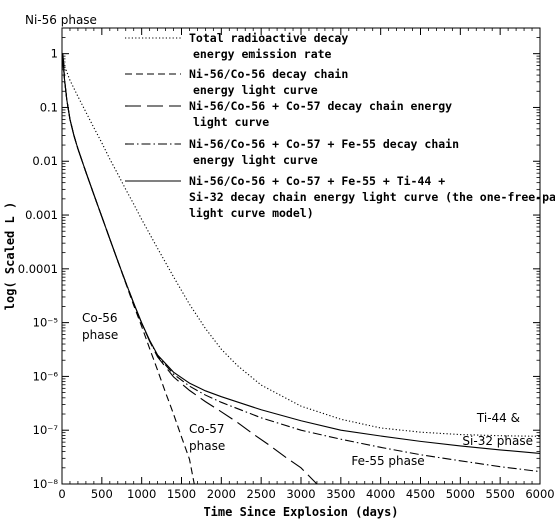 This screenshot has height=522, width=555. What do you see at coordinates (38, 269) in the screenshot?
I see `y-tick-label: 0.0001` at bounding box center [38, 269].